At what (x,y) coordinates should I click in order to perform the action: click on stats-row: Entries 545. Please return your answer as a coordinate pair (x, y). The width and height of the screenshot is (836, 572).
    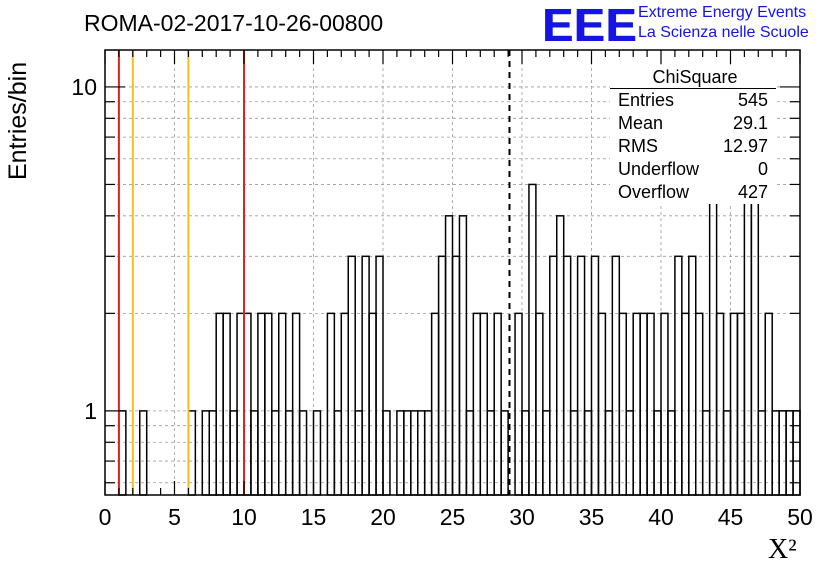
    Looking at the image, I should click on (693, 100).